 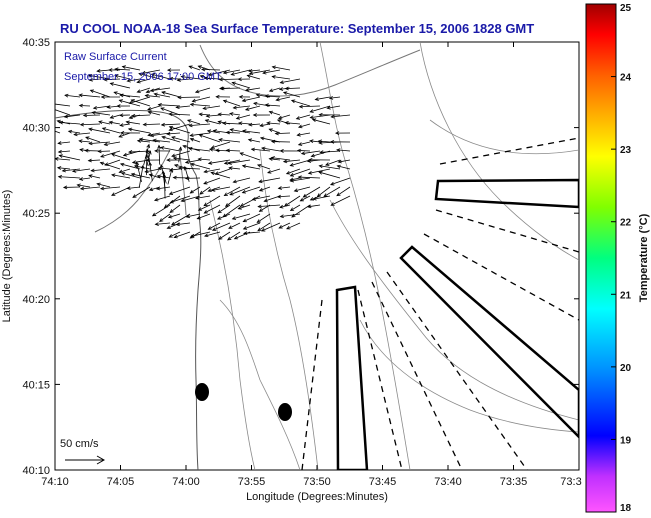 What do you see at coordinates (626, 368) in the screenshot?
I see `colorbar-tick-label: 20` at bounding box center [626, 368].